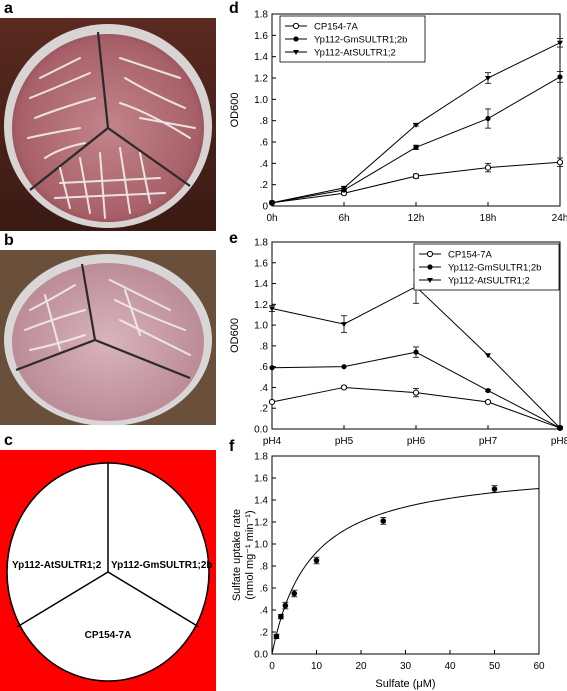 The width and height of the screenshot is (567, 691). What do you see at coordinates (272, 666) in the screenshot?
I see `x-tick-label: 0` at bounding box center [272, 666].